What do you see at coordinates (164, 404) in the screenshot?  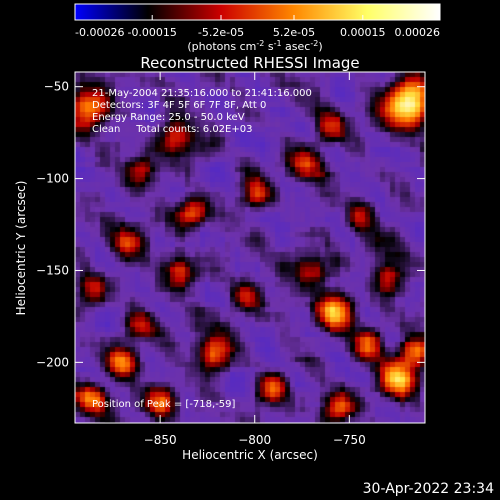 I see `annotation-peak-position: Position of Peak = [-718,-59]` at bounding box center [164, 404].